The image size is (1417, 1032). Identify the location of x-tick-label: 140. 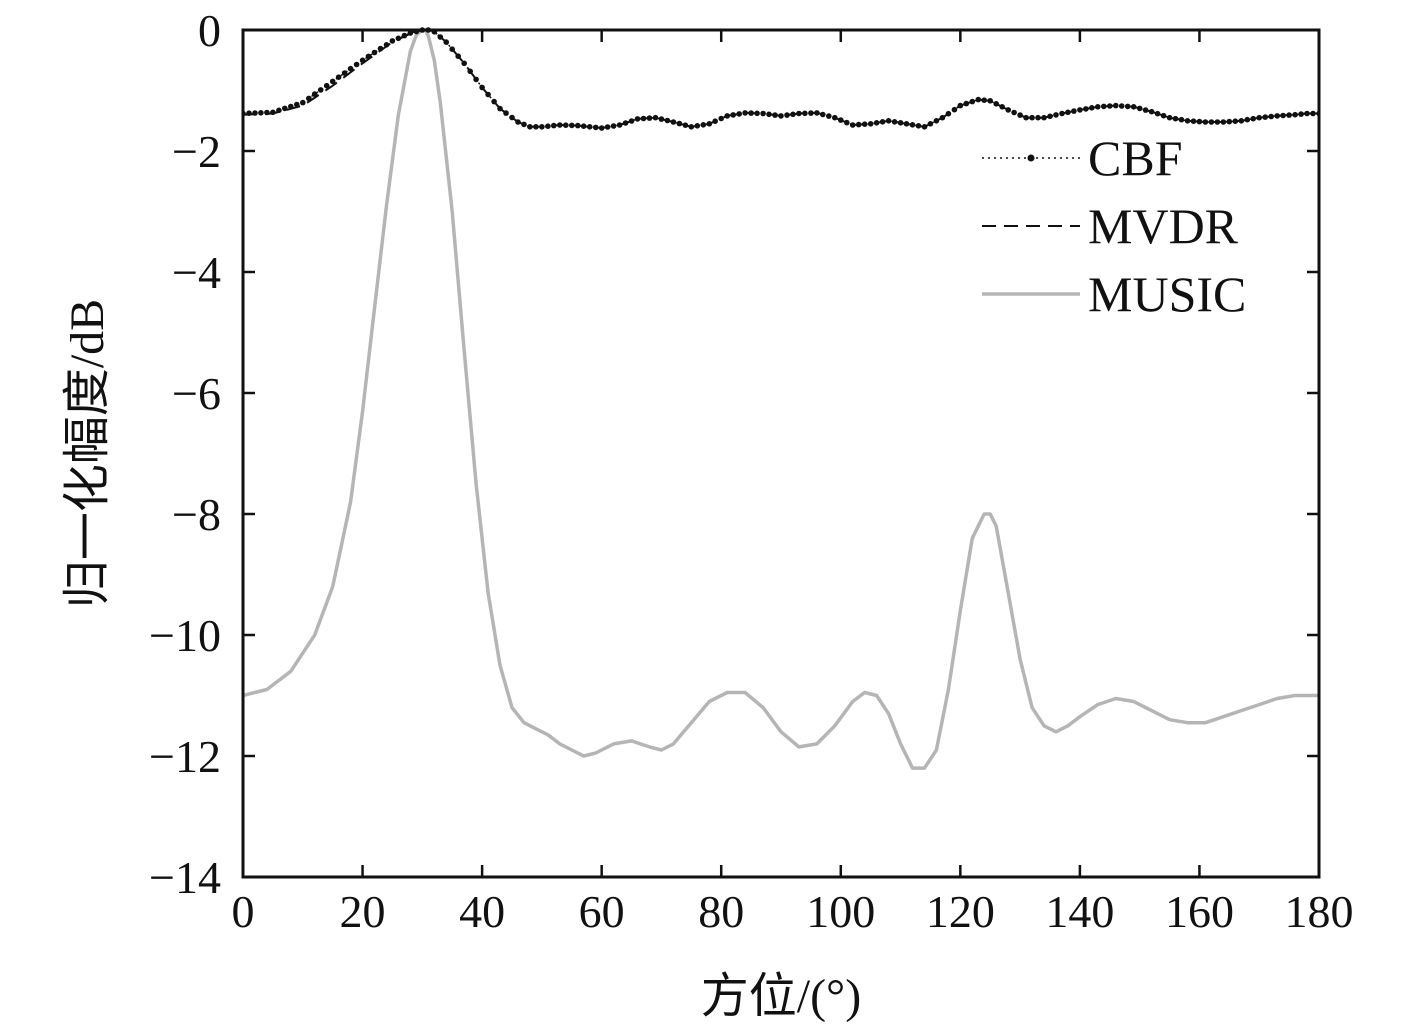
(1079, 911).